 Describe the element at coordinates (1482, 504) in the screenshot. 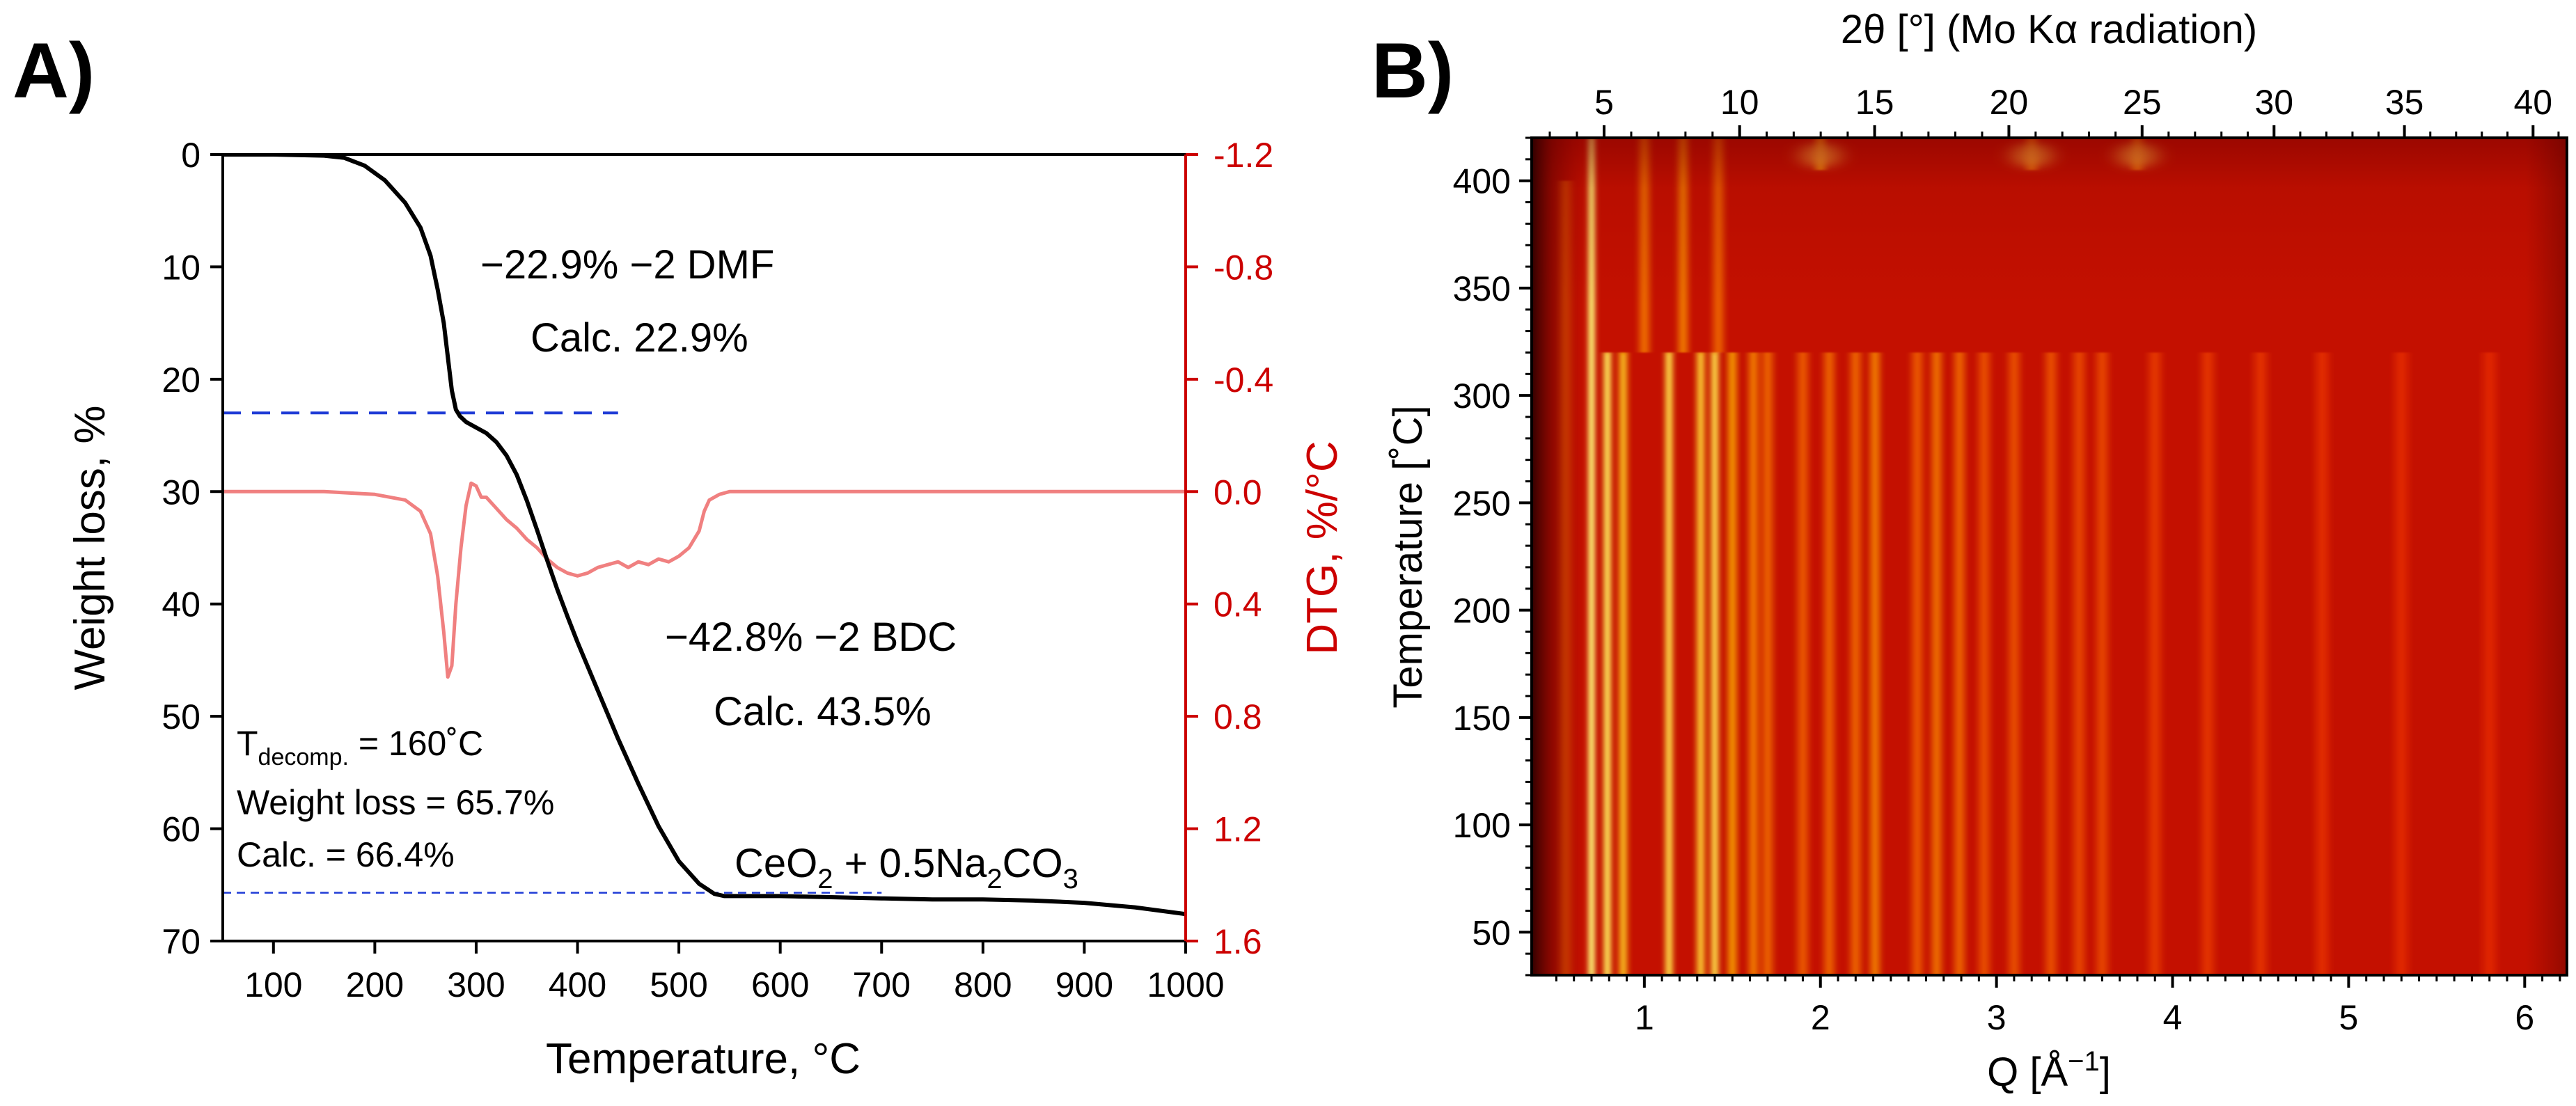

I see `temperature-tick-label: 250` at that location.